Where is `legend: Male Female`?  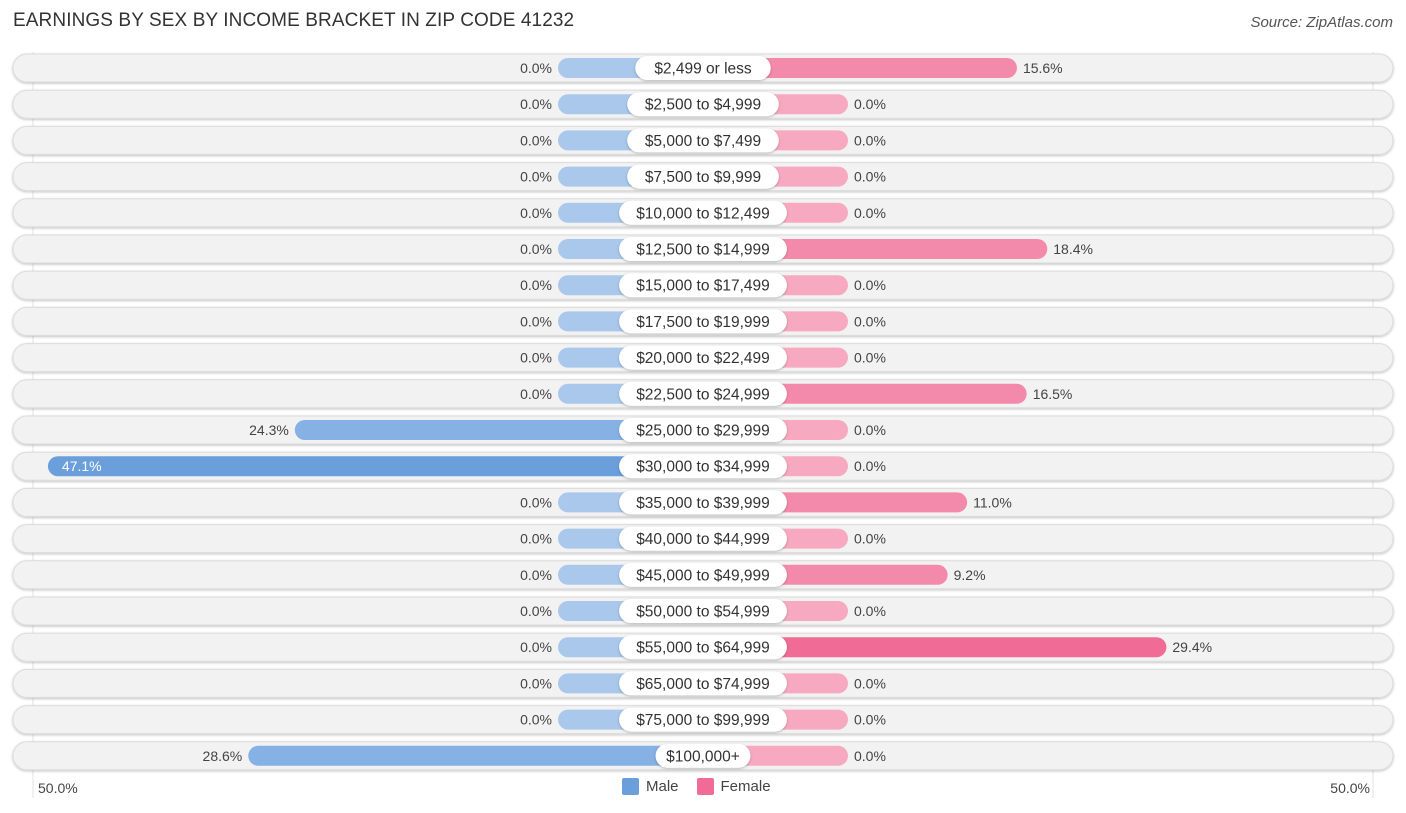
legend: Male Female is located at coordinates (701, 786).